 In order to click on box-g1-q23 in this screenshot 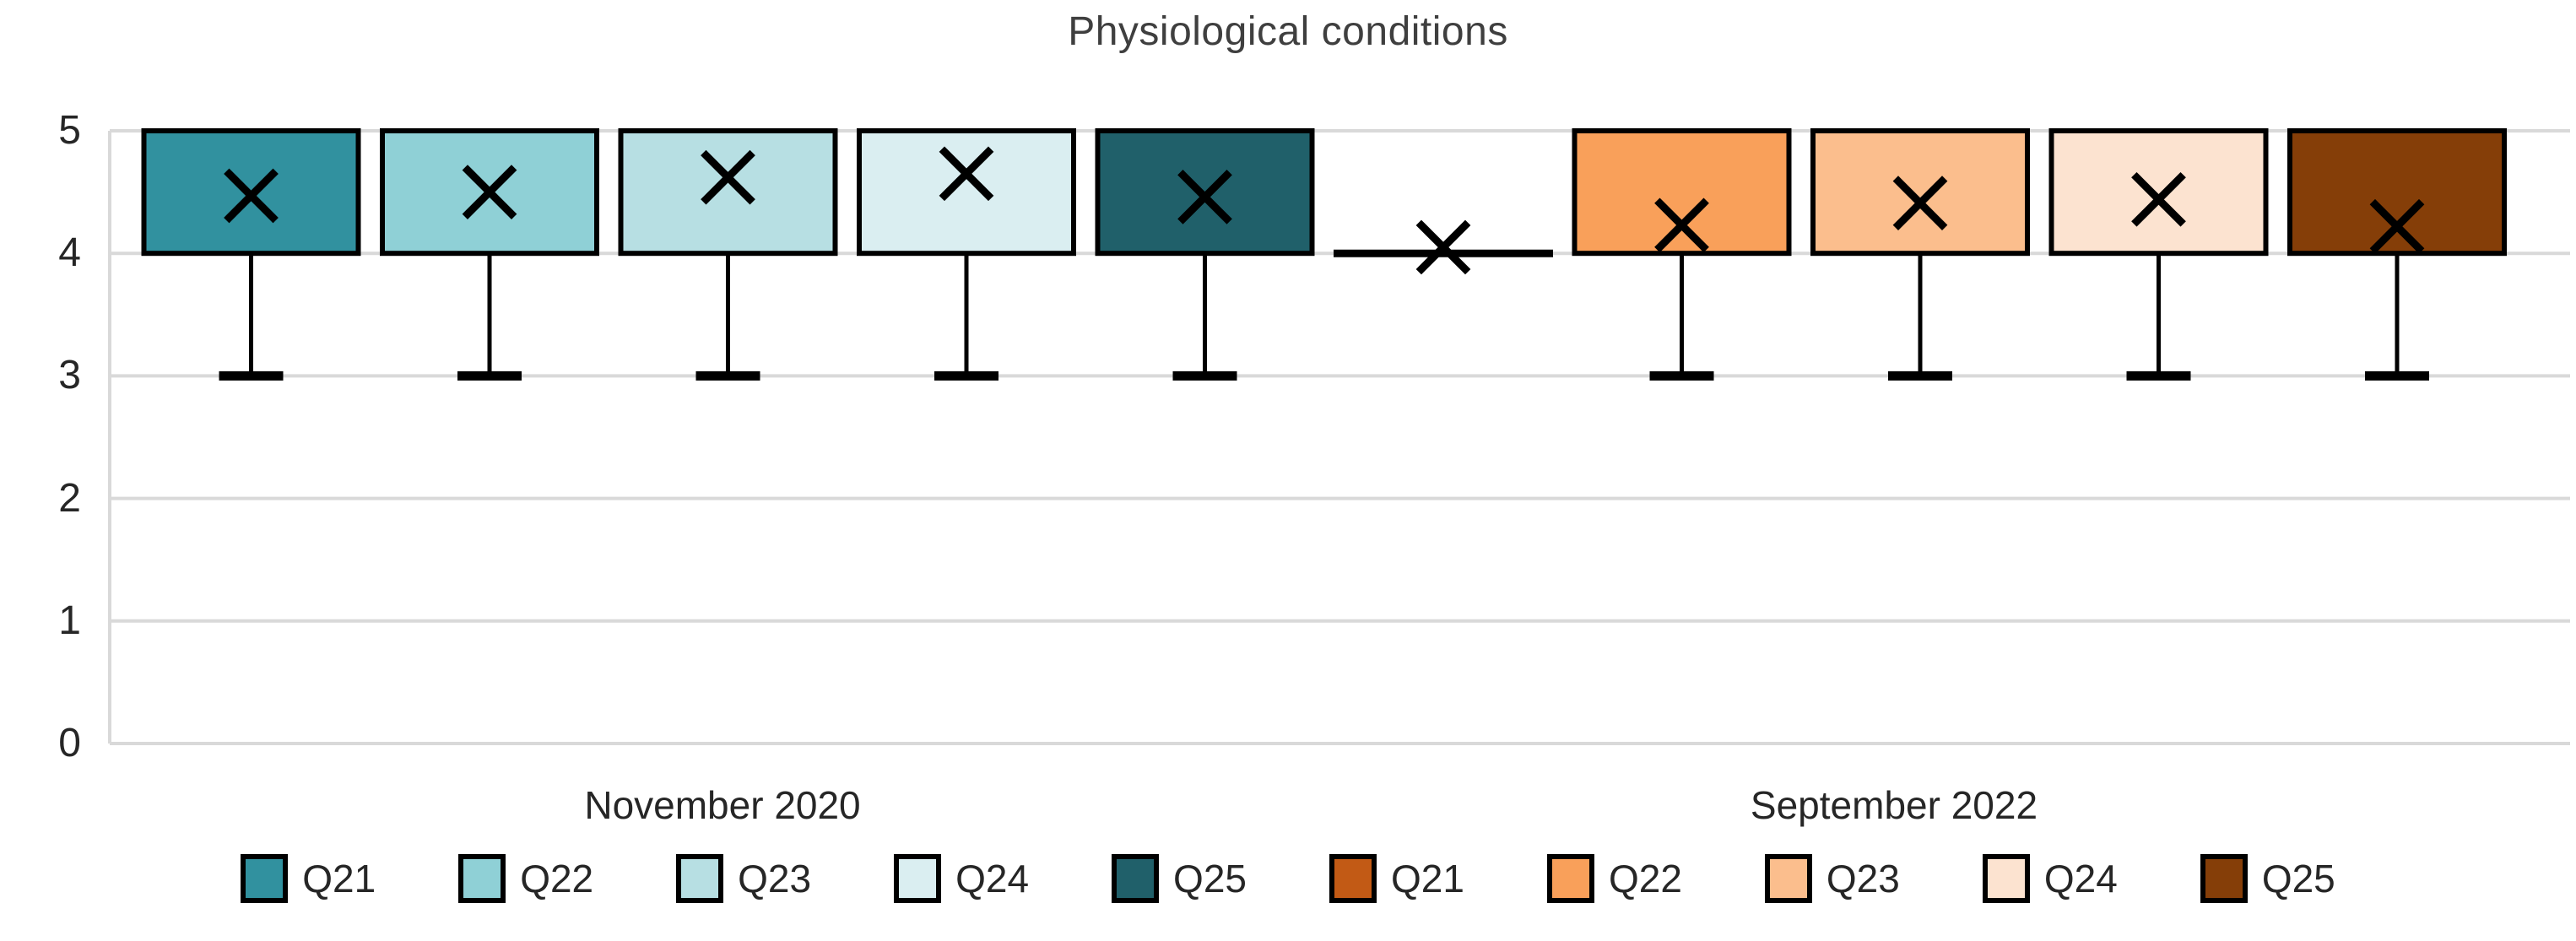, I will do `click(1920, 193)`.